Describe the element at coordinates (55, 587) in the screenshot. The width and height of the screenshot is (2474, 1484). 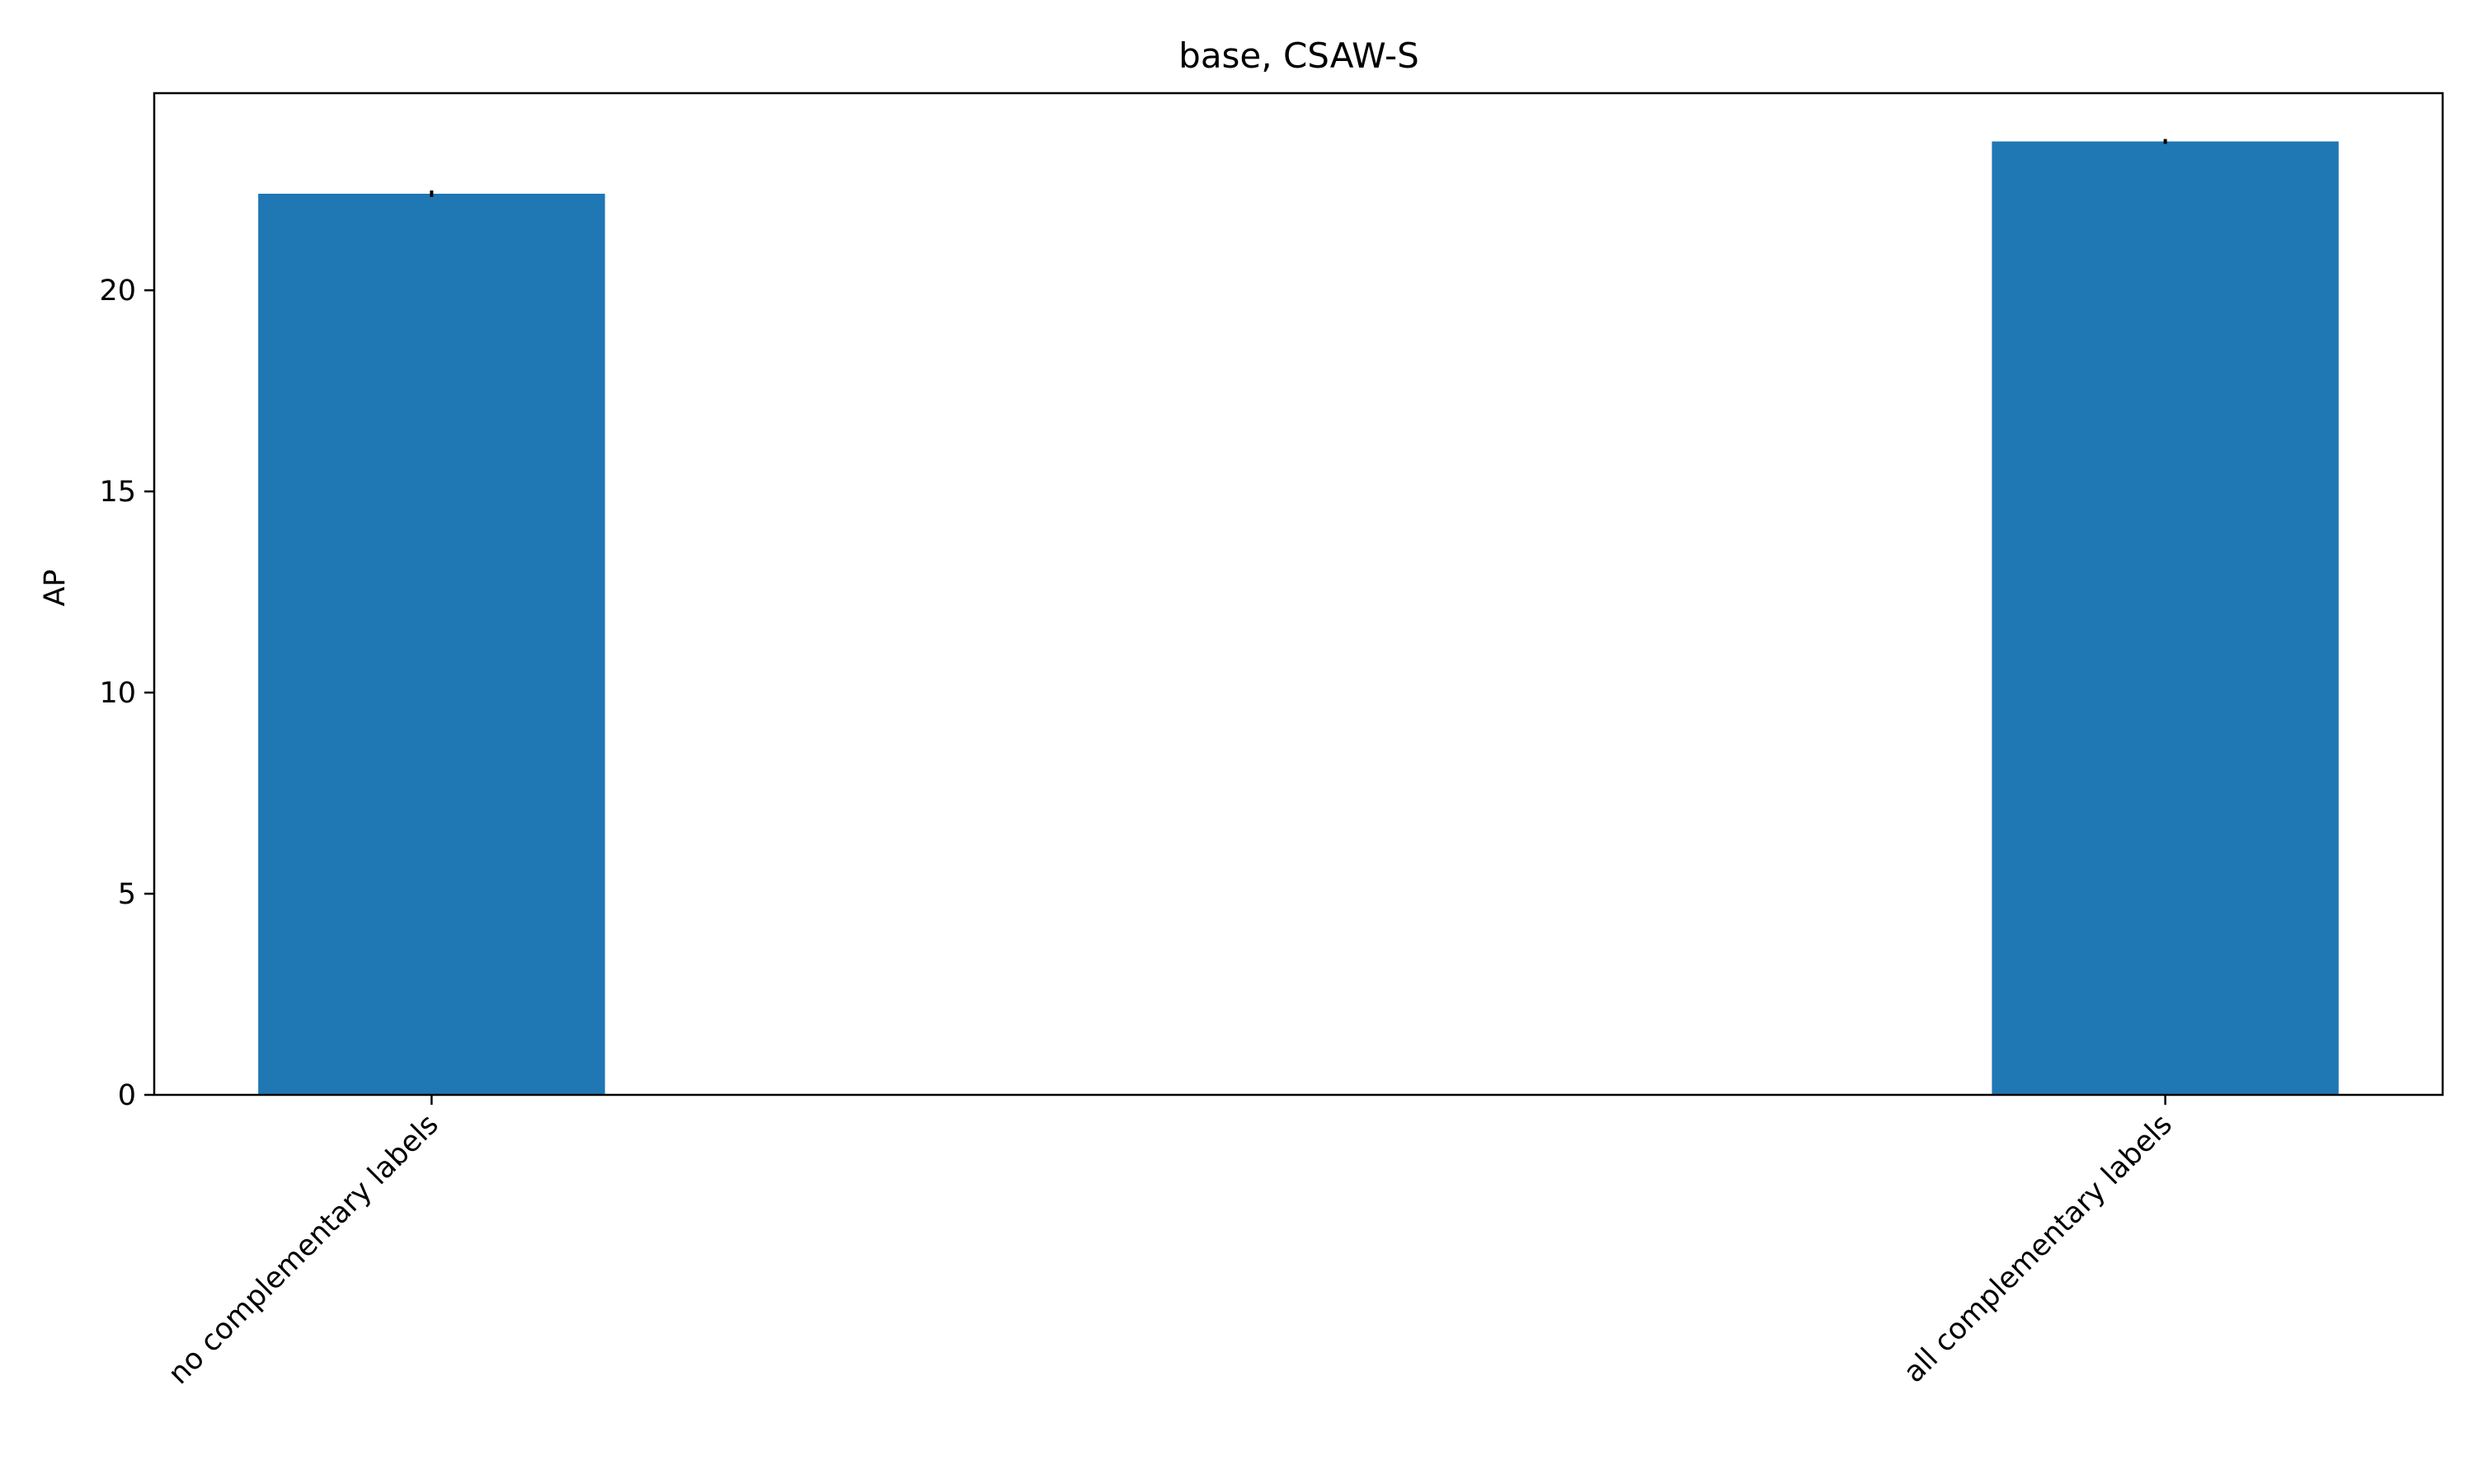
I see `y-axis-title: AP` at that location.